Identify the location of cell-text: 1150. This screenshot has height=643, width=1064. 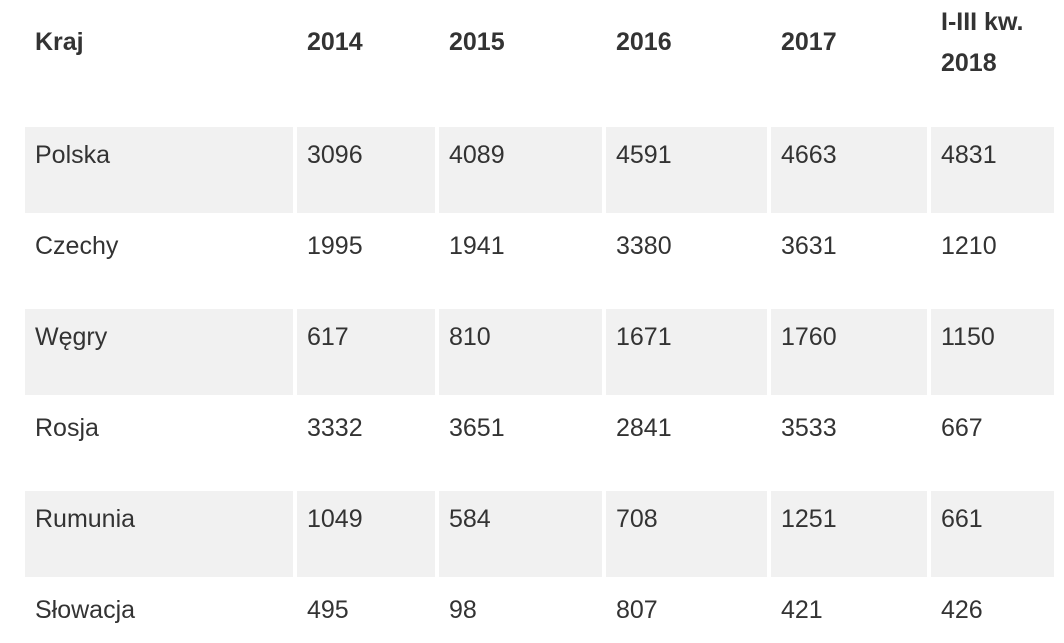
(968, 337).